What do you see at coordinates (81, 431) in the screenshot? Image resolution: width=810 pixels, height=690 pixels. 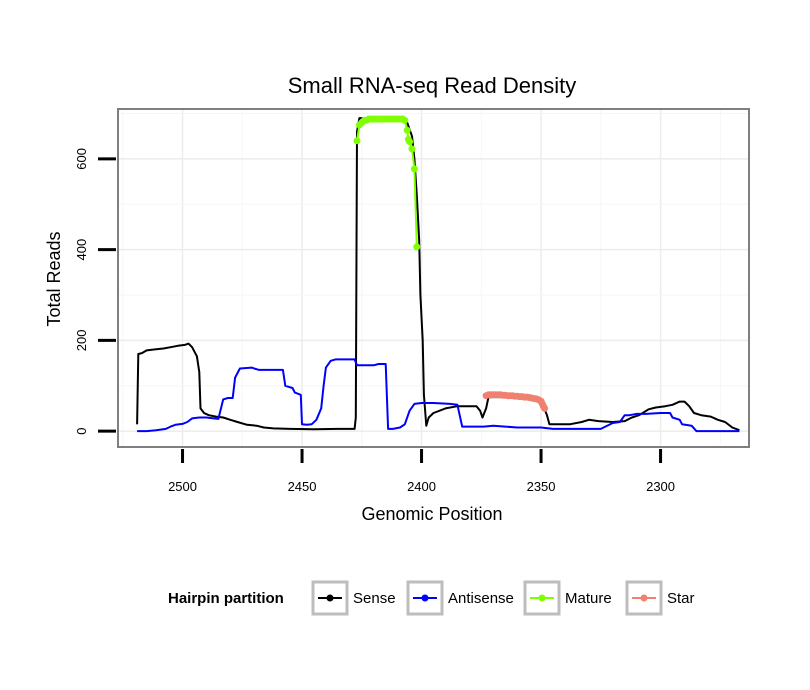 I see `y-tick-label: 0` at bounding box center [81, 431].